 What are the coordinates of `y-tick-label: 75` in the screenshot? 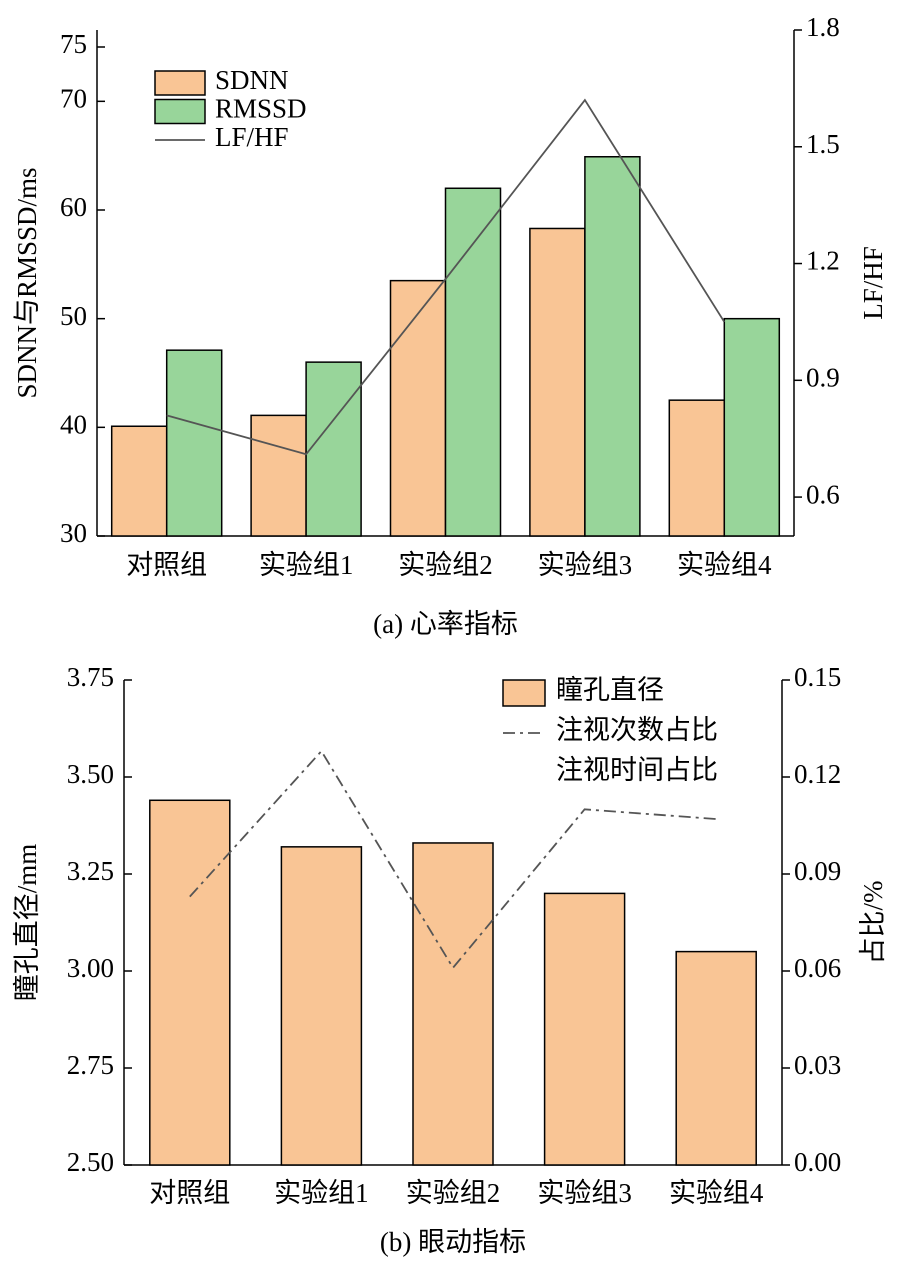 It's located at (73, 44).